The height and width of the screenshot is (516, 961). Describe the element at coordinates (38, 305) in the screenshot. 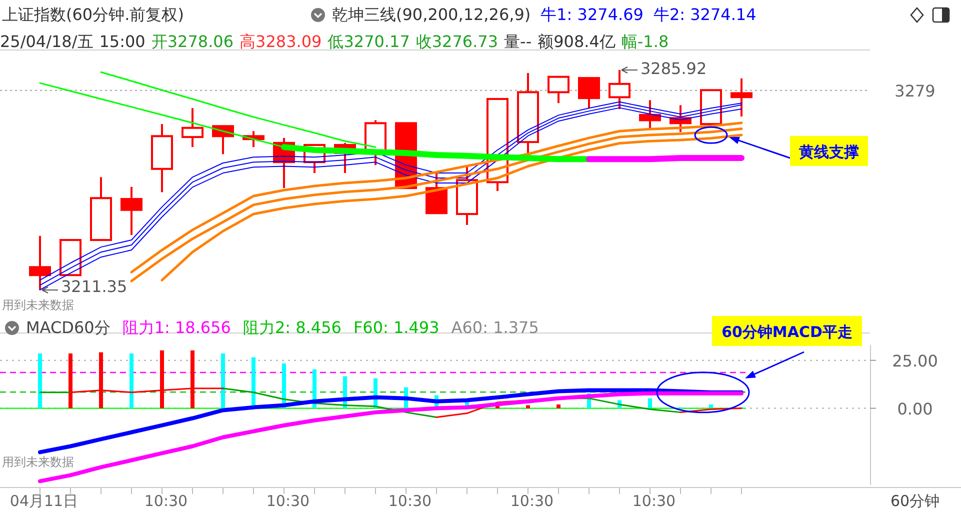

I see `text: 用到未来数据` at that location.